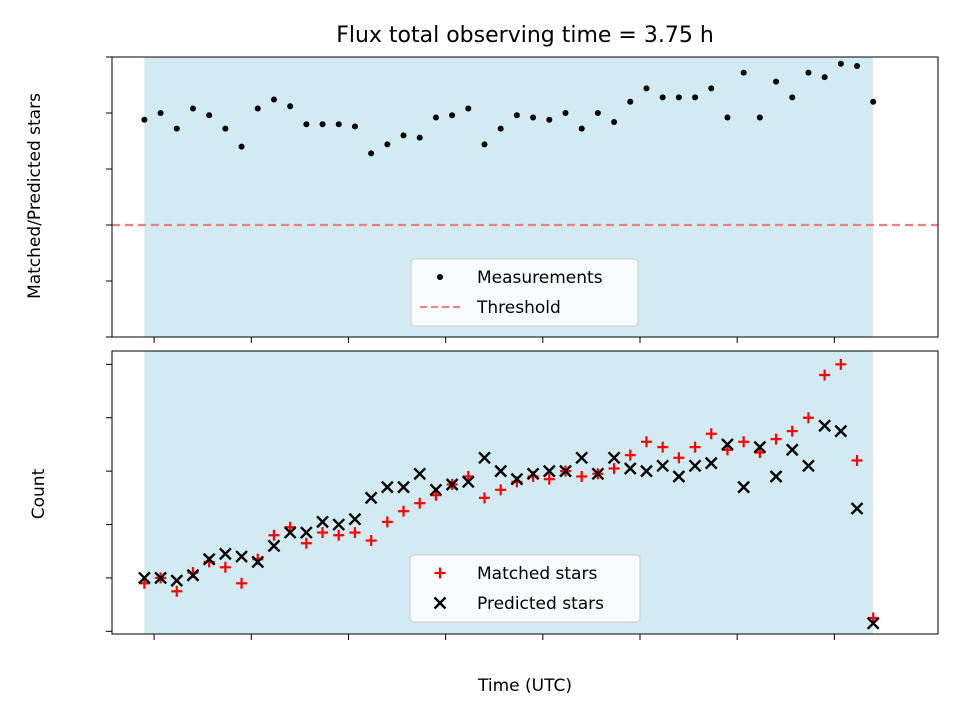 Image resolution: width=960 pixels, height=720 pixels. Describe the element at coordinates (518, 308) in the screenshot. I see `legend-label-threshold: Threshold` at that location.